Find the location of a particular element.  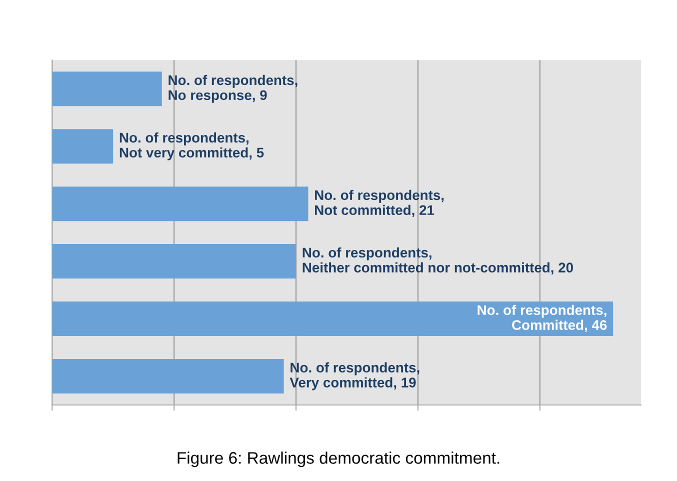

data-label: No. of respondents, Very committed, 19 is located at coordinates (355, 376).